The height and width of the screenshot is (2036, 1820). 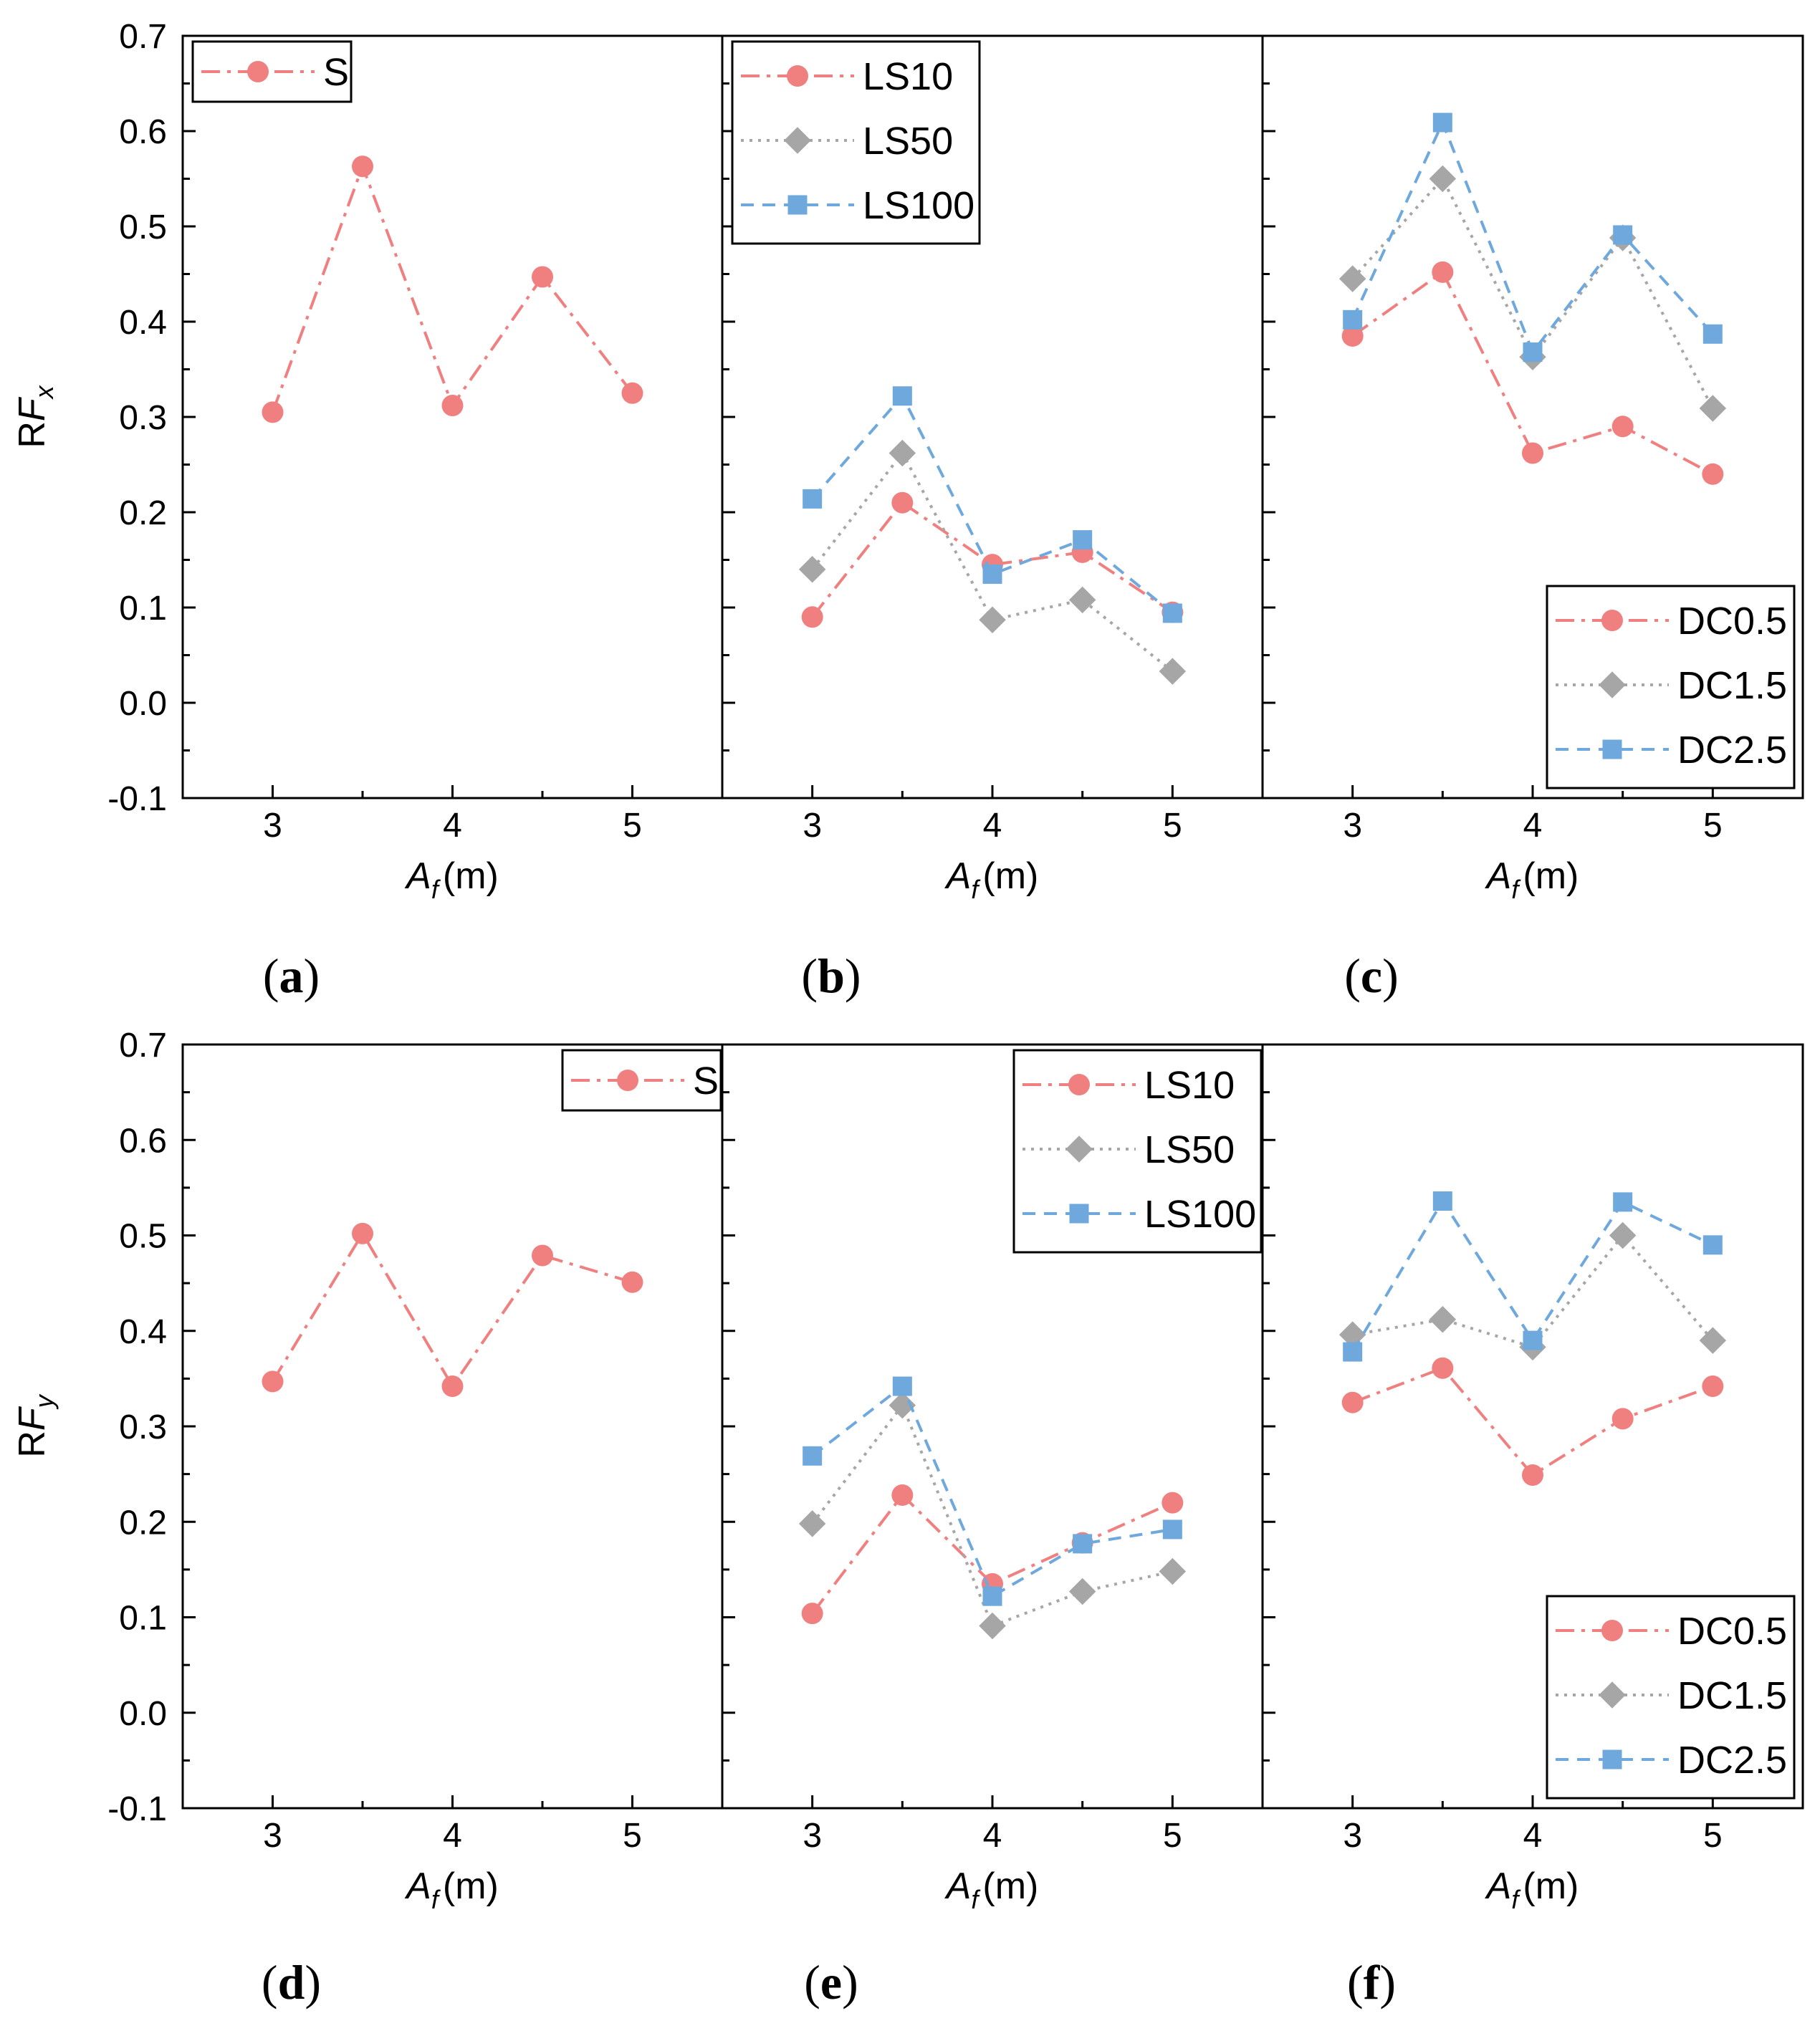 I want to click on panel-label: (d), so click(x=291, y=1982).